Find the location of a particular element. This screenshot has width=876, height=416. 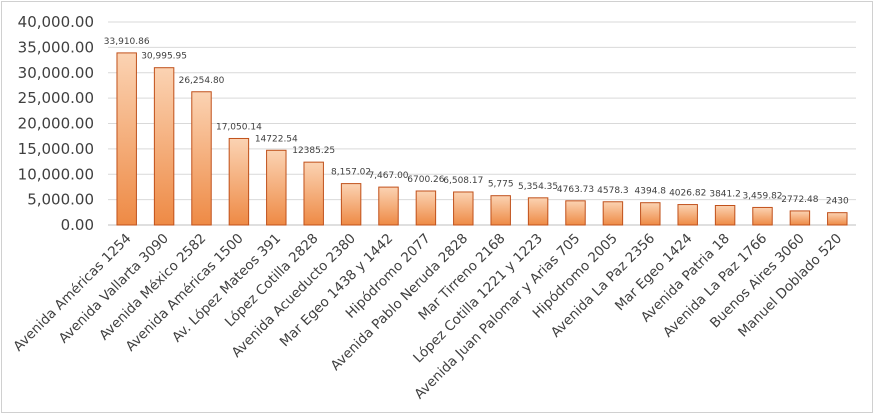

data-label: 3,459.82 is located at coordinates (762, 196).